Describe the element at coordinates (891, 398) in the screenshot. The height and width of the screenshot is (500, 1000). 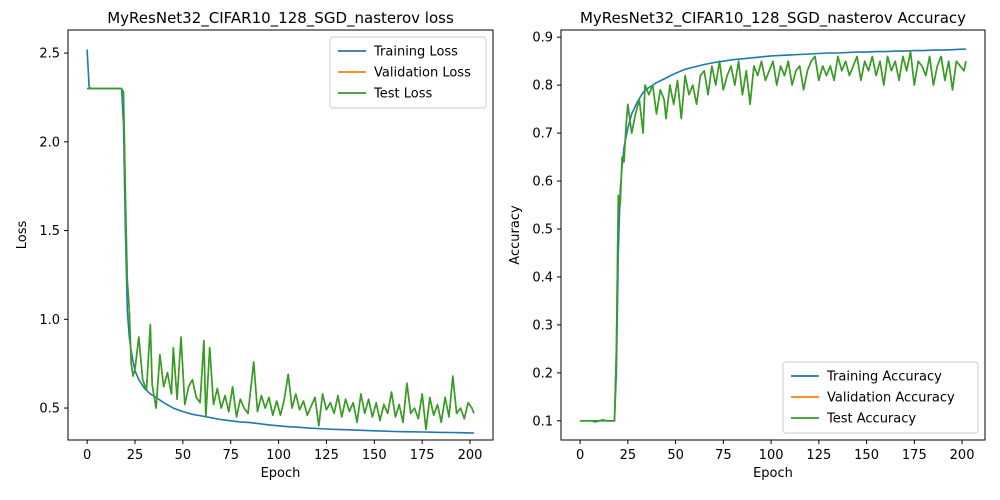
I see `legend-label: Validation Accuracy` at that location.